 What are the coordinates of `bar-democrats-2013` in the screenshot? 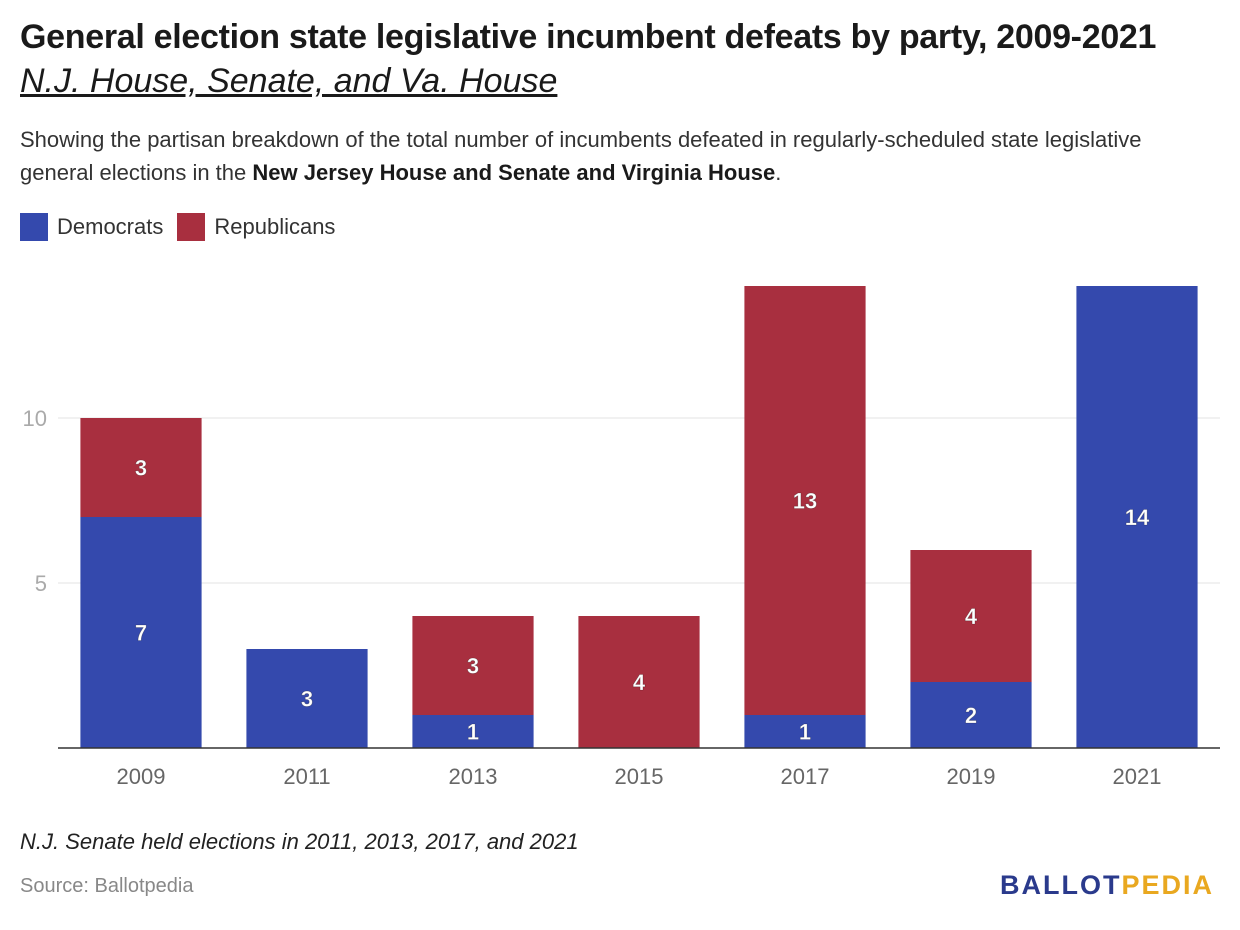 It's located at (473, 731).